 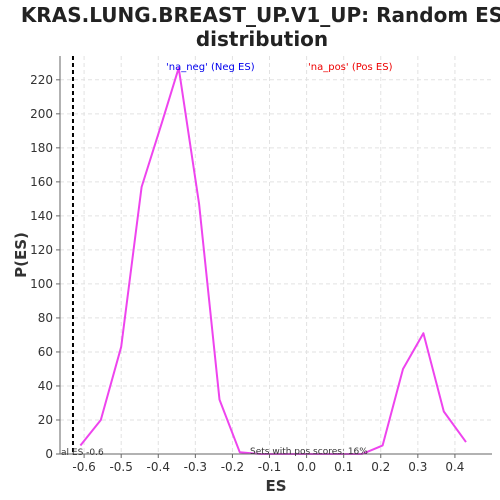 What do you see at coordinates (210, 67) in the screenshot?
I see `legend-neg-es: 'na_neg' (Neg ES)` at bounding box center [210, 67].